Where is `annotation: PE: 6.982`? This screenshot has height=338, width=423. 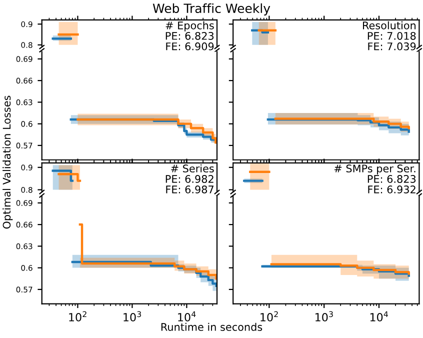 annotation: PE: 6.982 is located at coordinates (190, 179).